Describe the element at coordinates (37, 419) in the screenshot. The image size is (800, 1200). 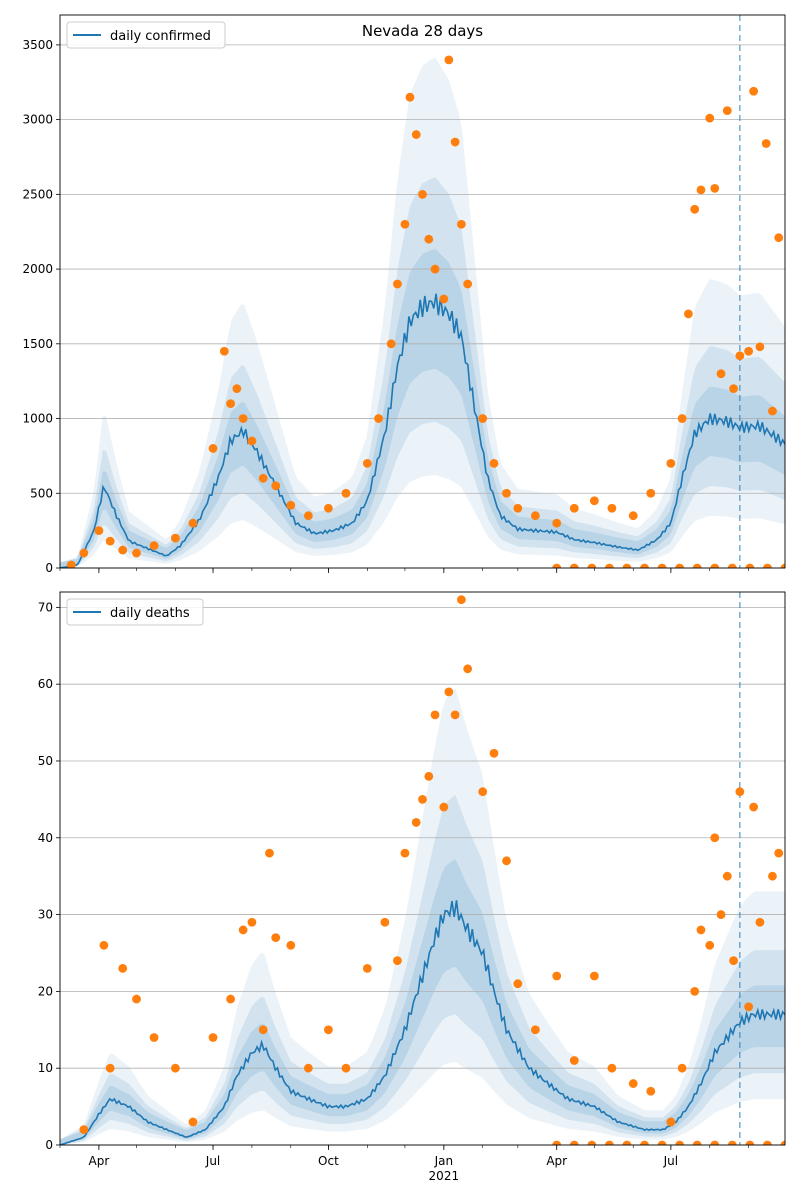
I see `y-tick-label: 1000` at that location.